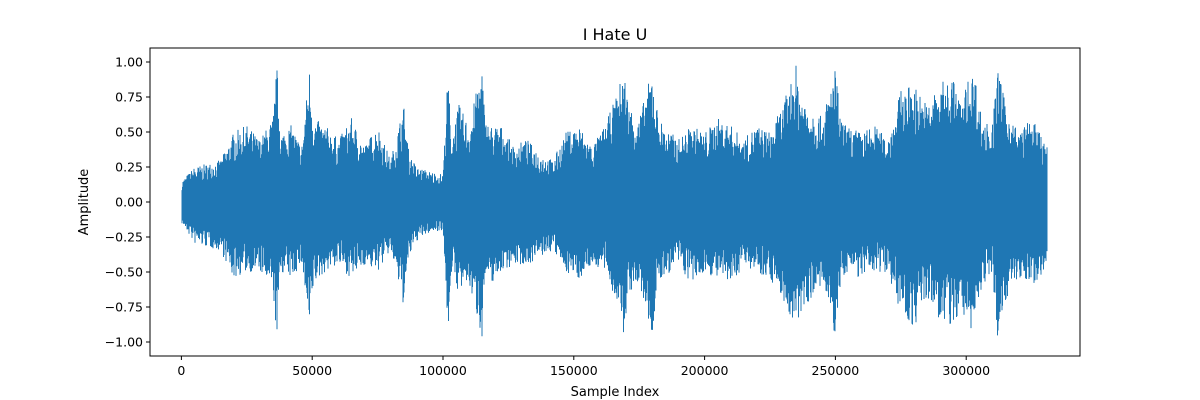 Image resolution: width=1200 pixels, height=400 pixels. What do you see at coordinates (574, 370) in the screenshot?
I see `x-tick-label: 150000` at bounding box center [574, 370].